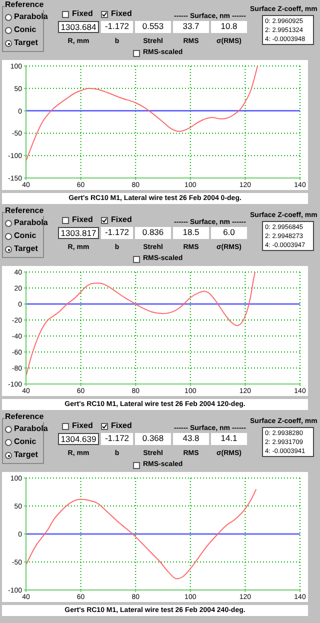 The image size is (320, 623). Describe the element at coordinates (229, 233) in the screenshot. I see `text: 6.0` at that location.